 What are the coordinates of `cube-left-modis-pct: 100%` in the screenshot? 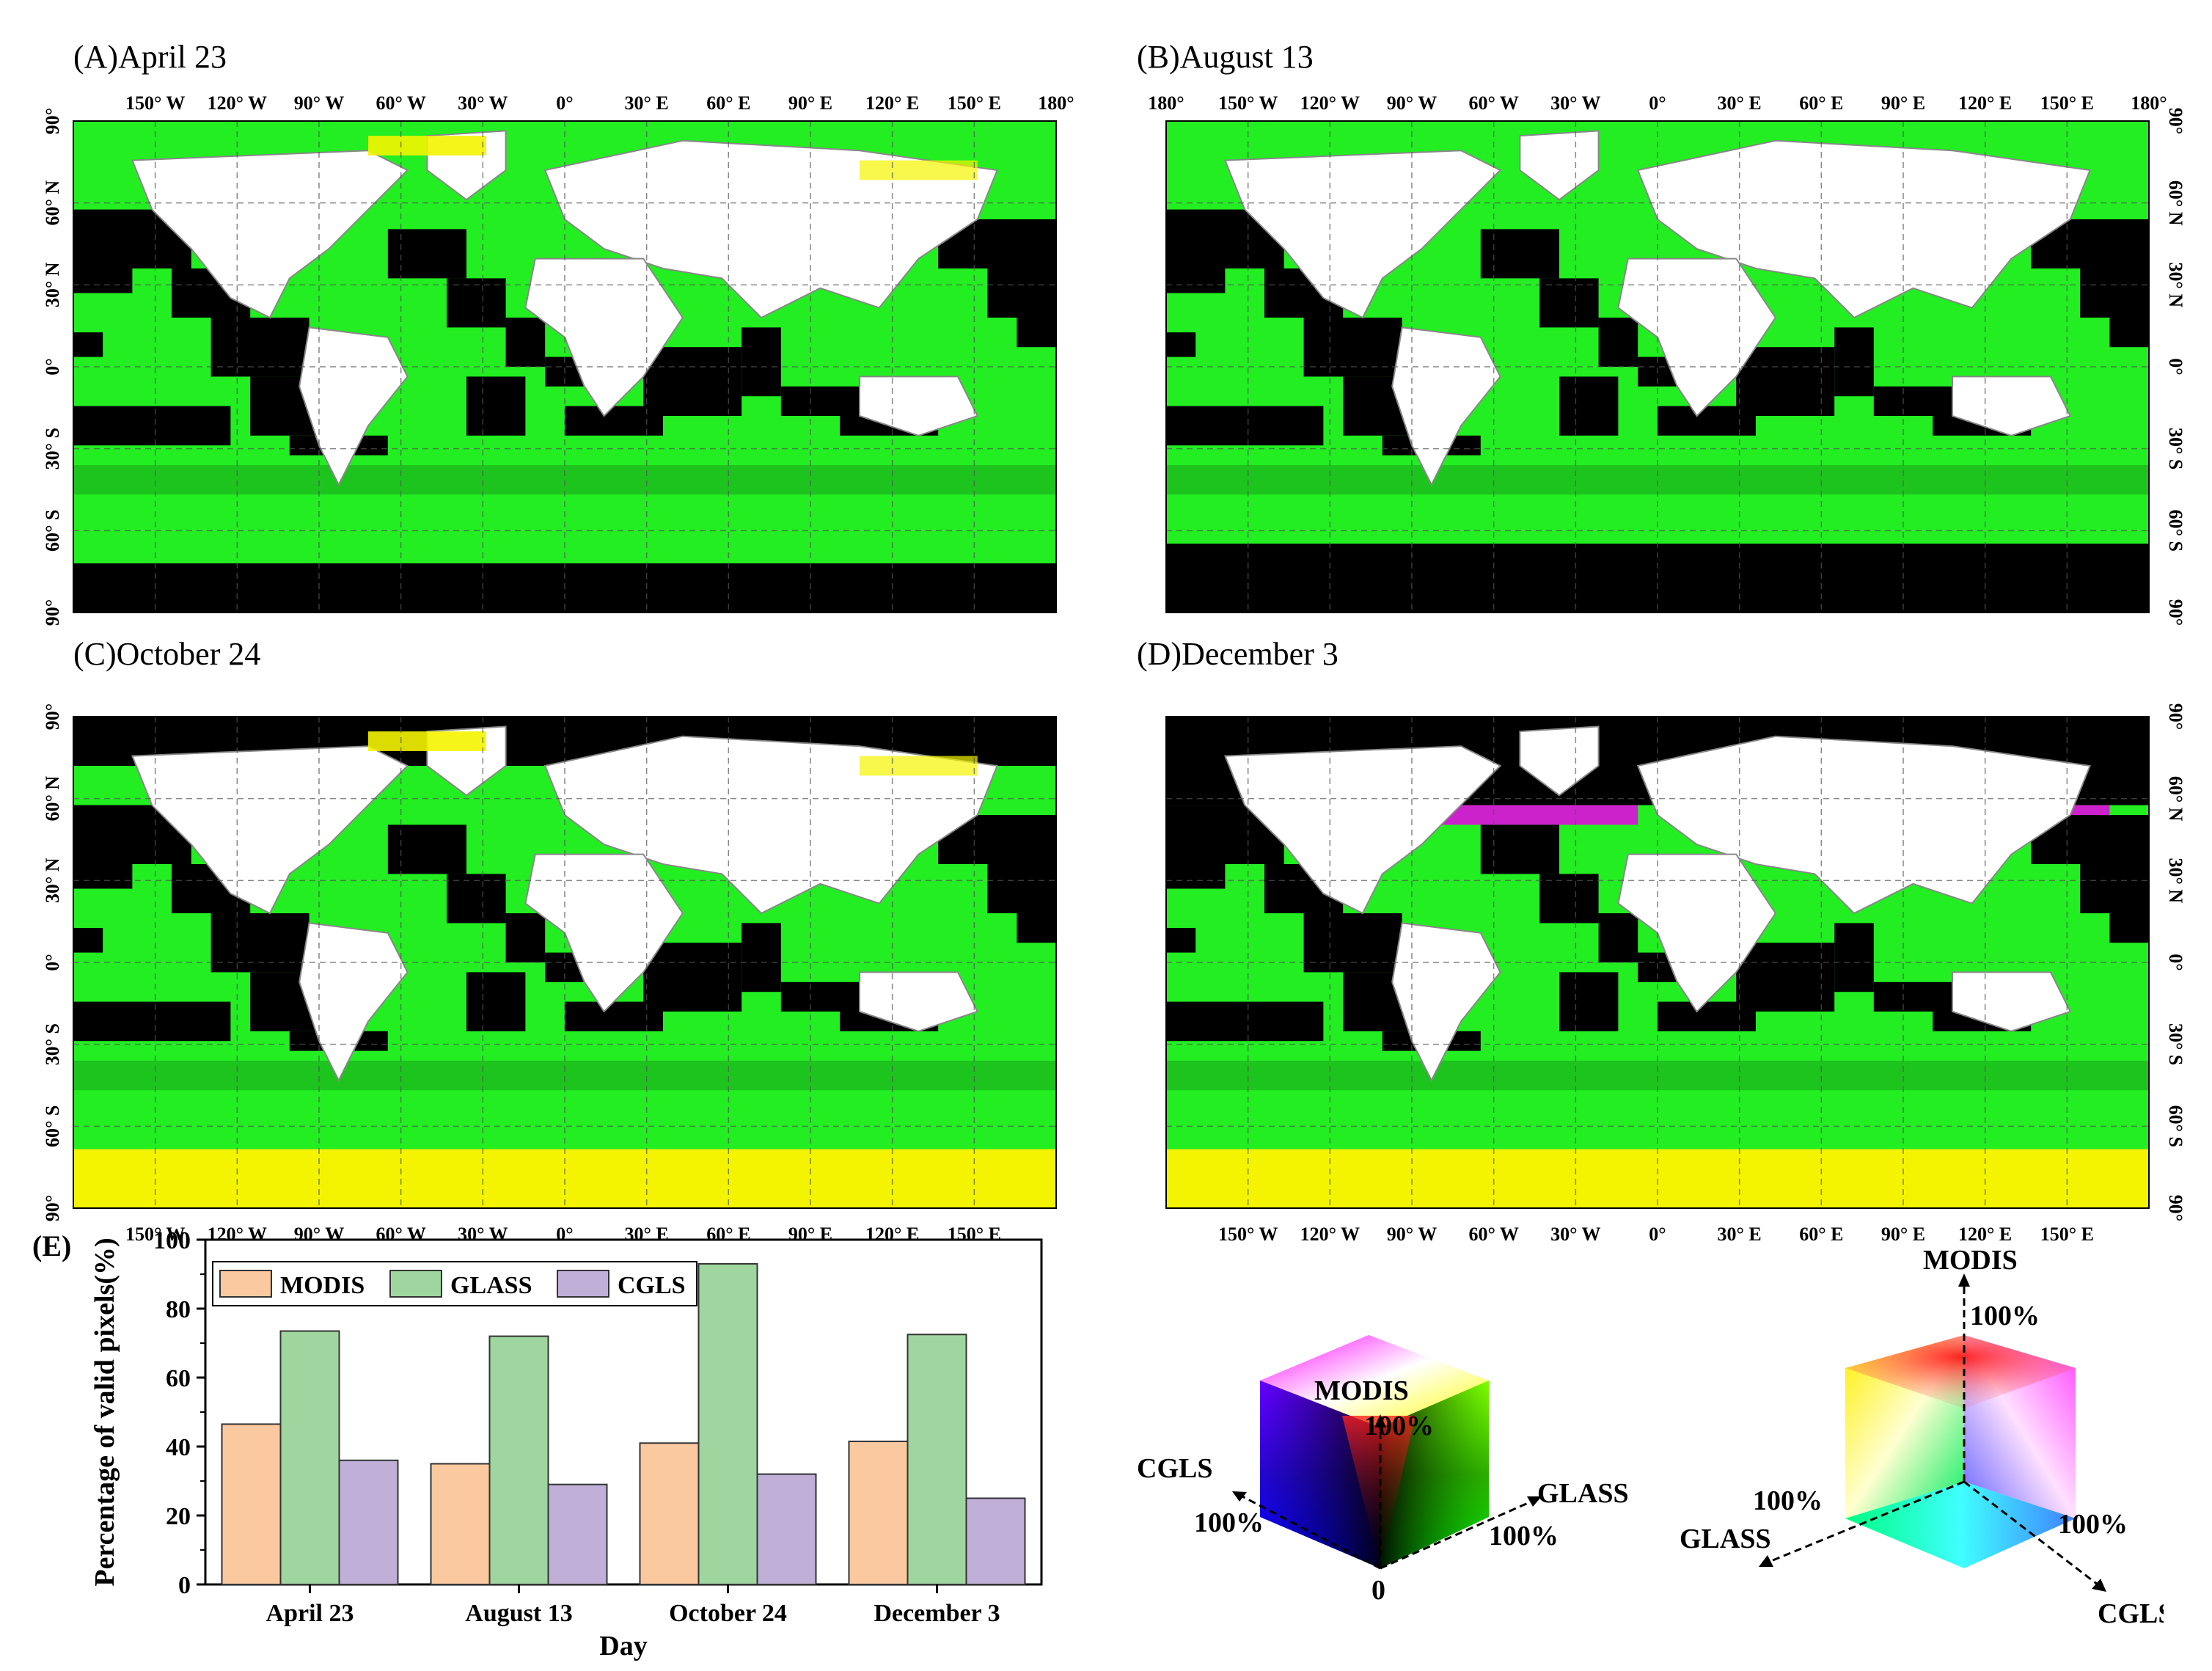 It's located at (1399, 1426).